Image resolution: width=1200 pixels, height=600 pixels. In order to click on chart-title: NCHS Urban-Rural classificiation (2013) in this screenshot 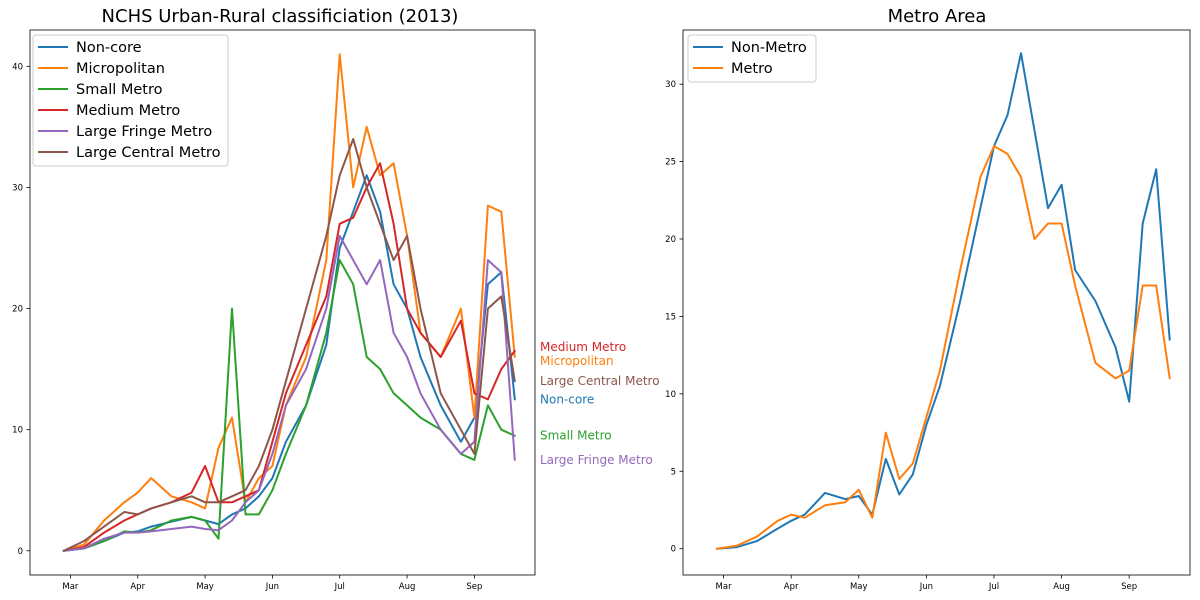, I will do `click(280, 16)`.